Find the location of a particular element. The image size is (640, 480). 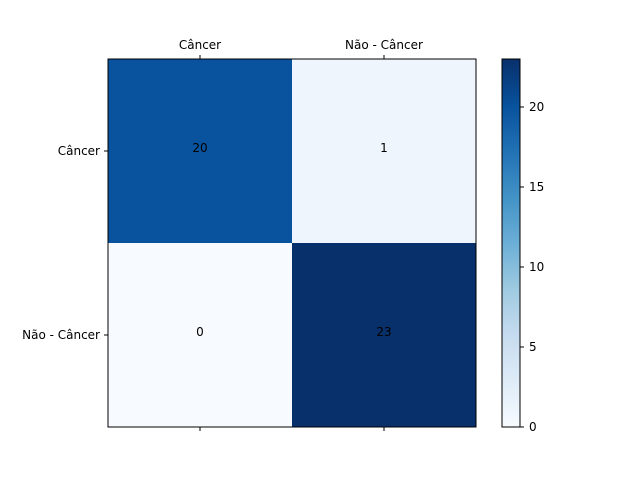

colorbar-ticks: 0 5 10 15 20 is located at coordinates (532, 267).